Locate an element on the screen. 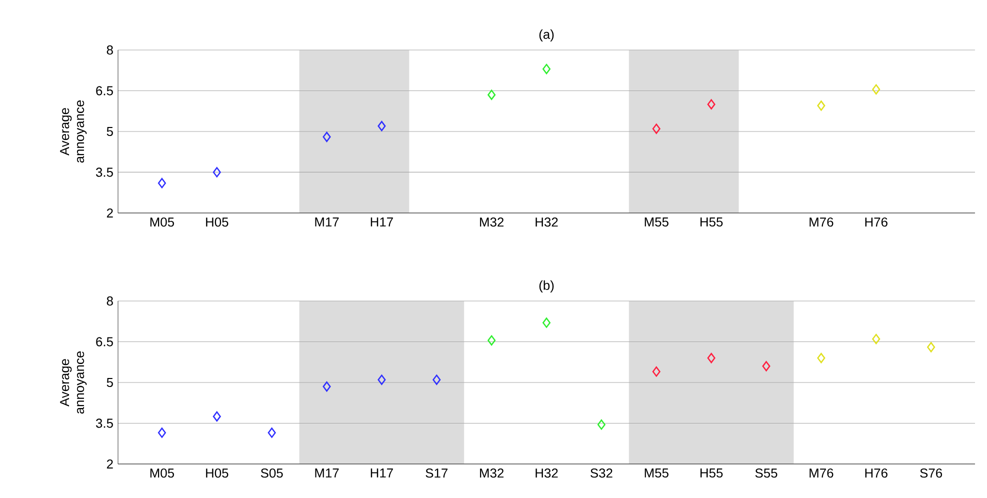 This screenshot has width=987, height=498. x-tick-label: S55 is located at coordinates (766, 473).